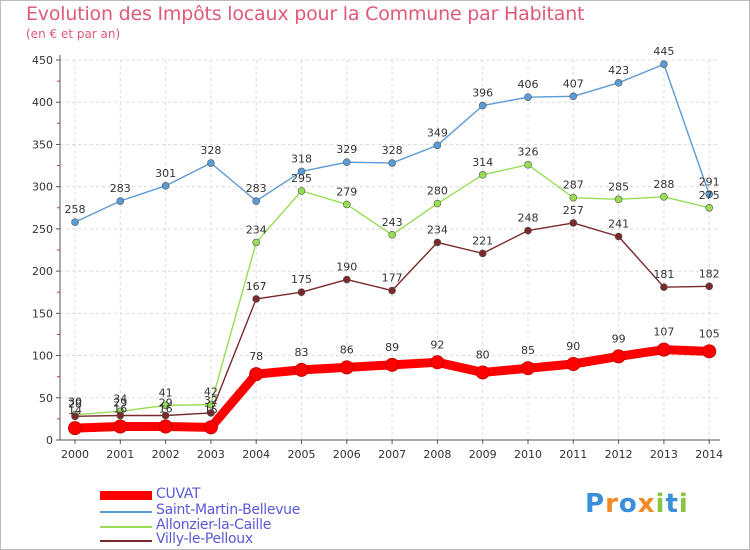 The image size is (750, 550). What do you see at coordinates (302, 352) in the screenshot?
I see `data-label-cuvat: 83` at bounding box center [302, 352].